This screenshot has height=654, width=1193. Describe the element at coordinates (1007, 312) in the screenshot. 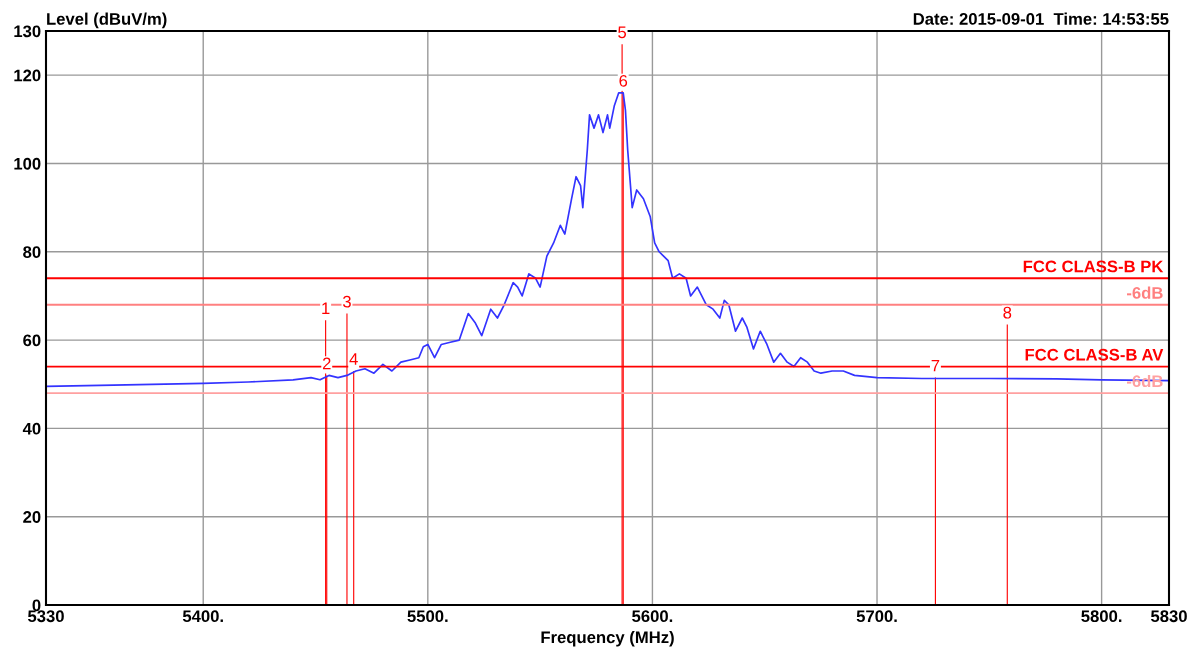

I see `annotation: 8` at that location.